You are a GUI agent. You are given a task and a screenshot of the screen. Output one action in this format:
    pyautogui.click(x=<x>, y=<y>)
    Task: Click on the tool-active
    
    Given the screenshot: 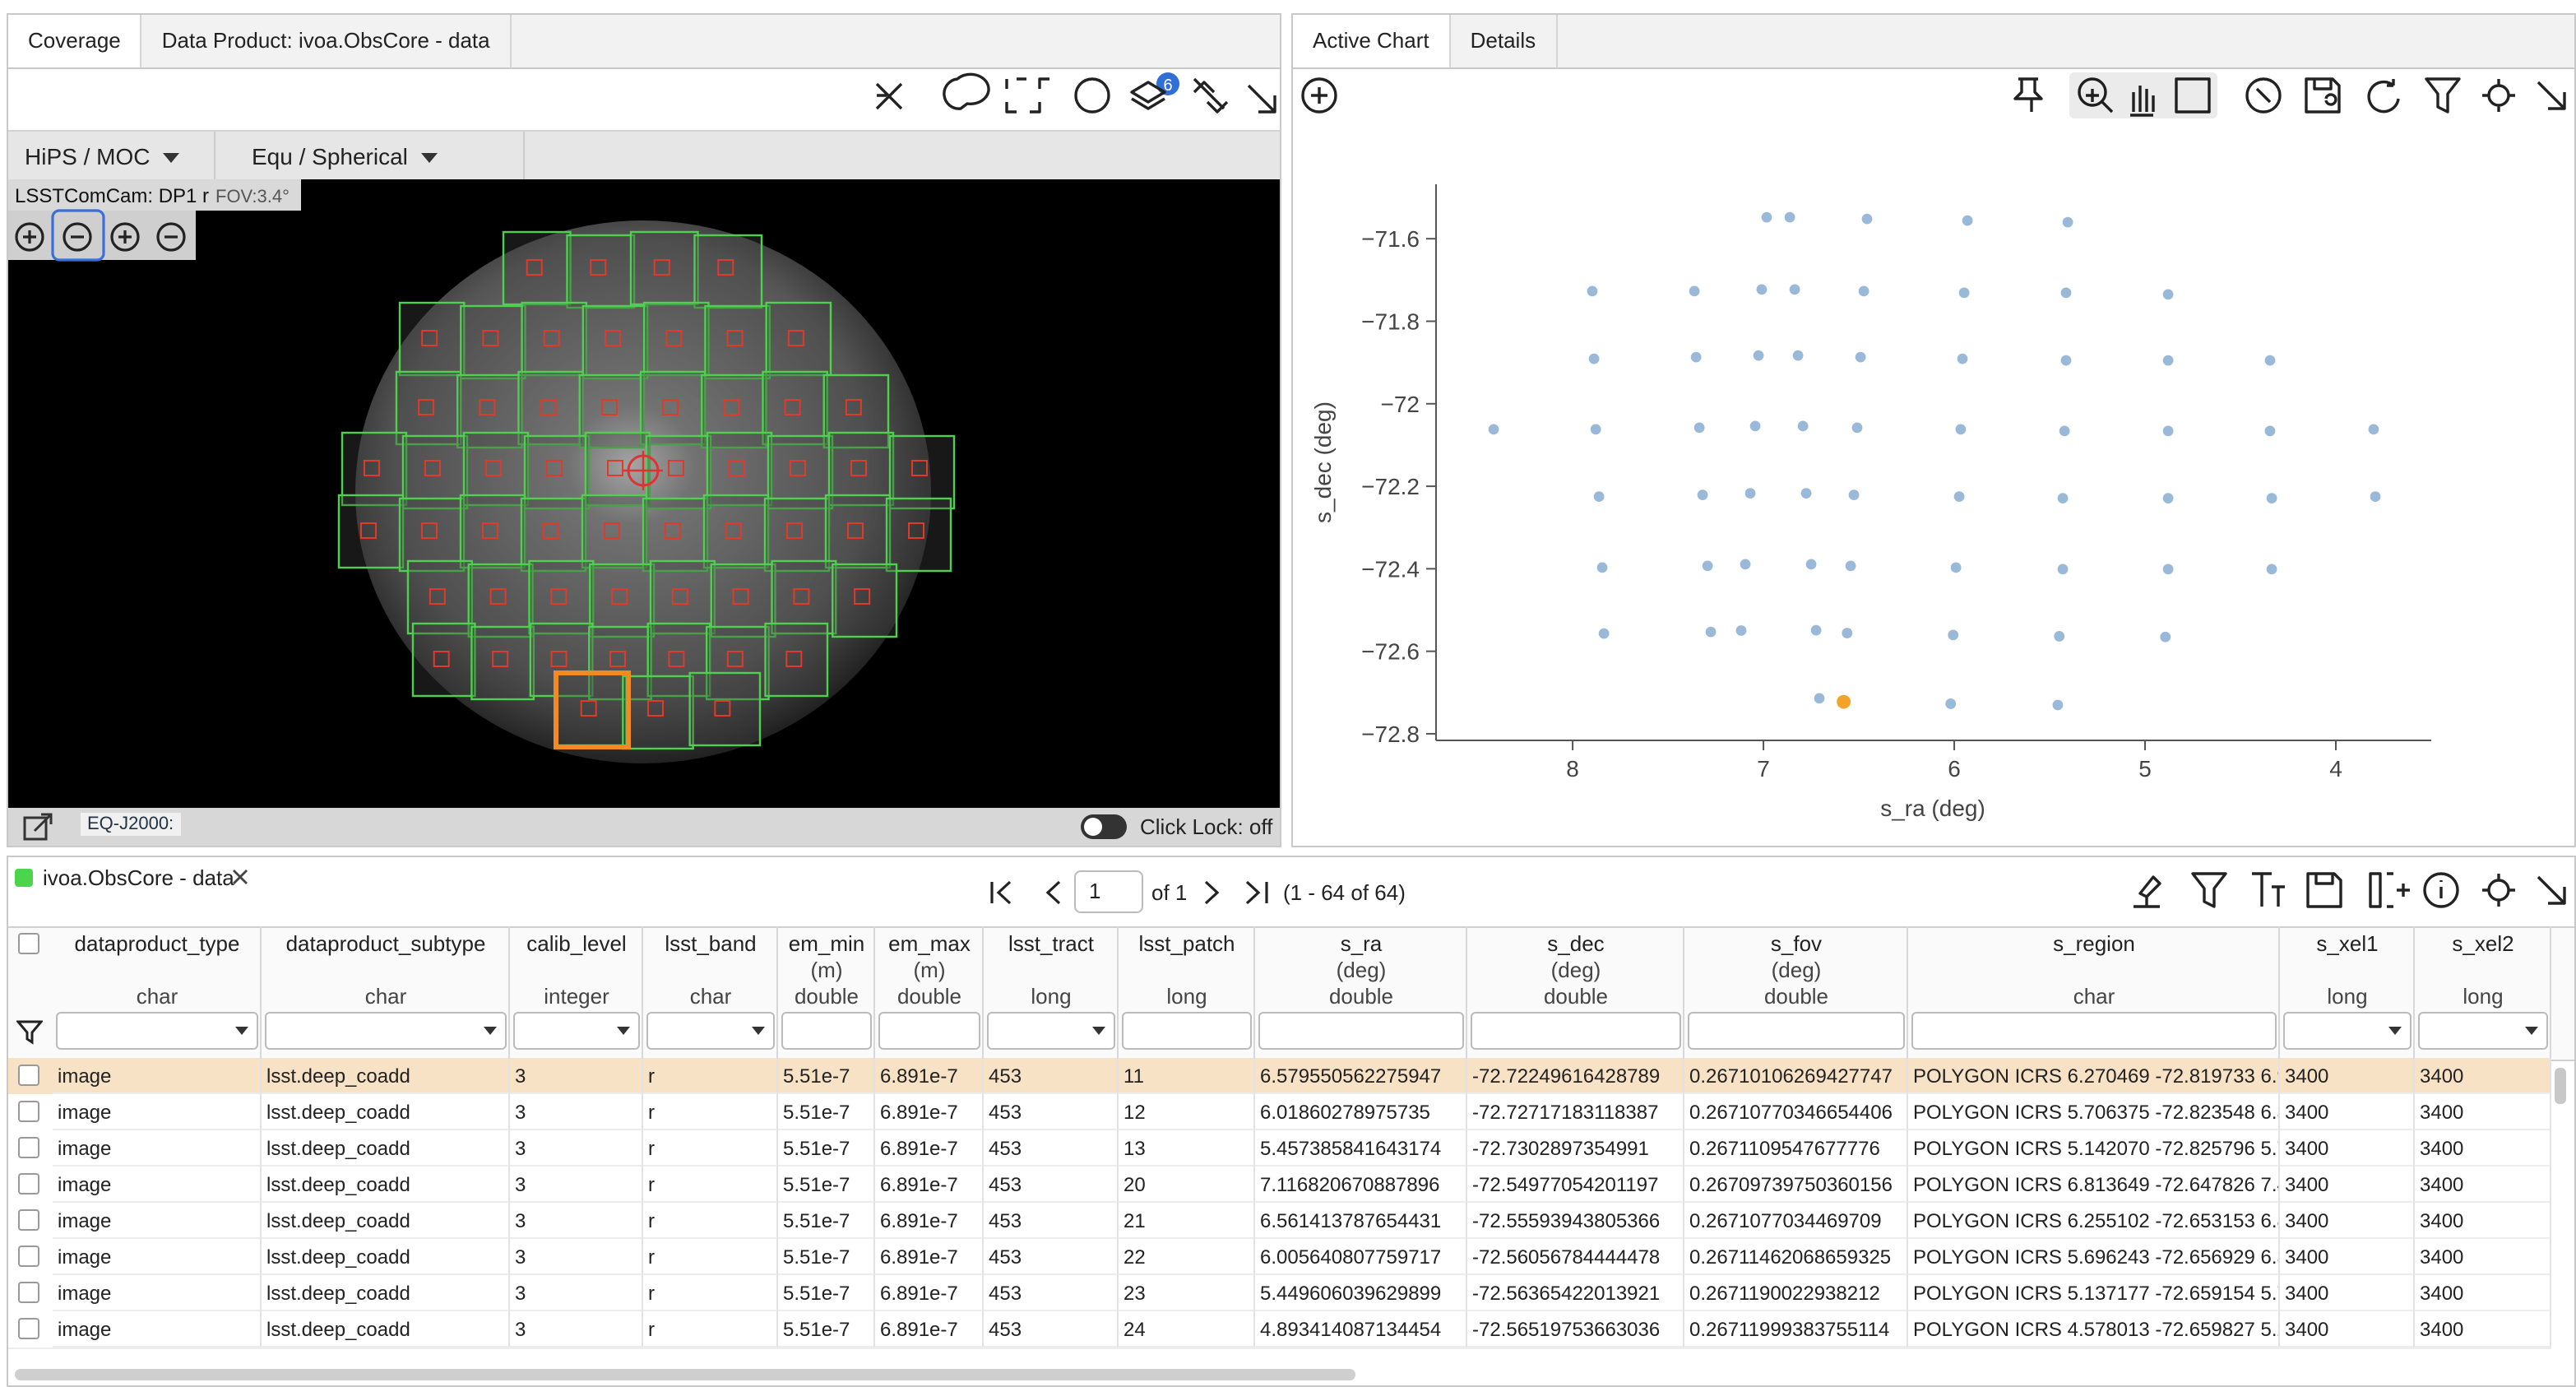 What is the action you would take?
    pyautogui.click(x=2143, y=95)
    